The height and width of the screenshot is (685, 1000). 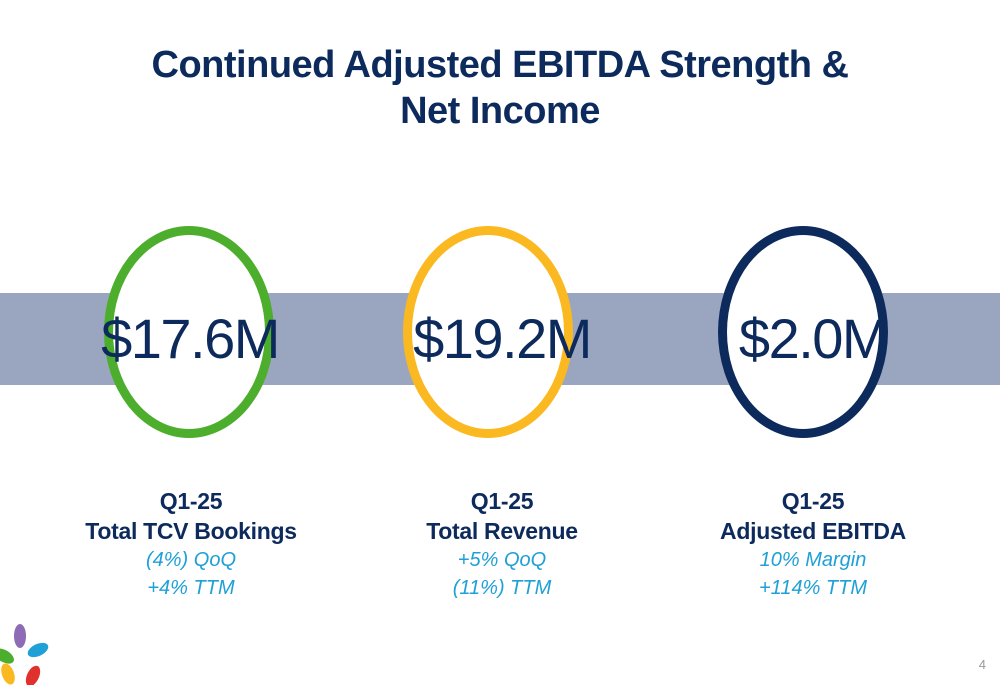 I want to click on caption-note-qoq: (4%) QoQ, so click(x=191, y=560).